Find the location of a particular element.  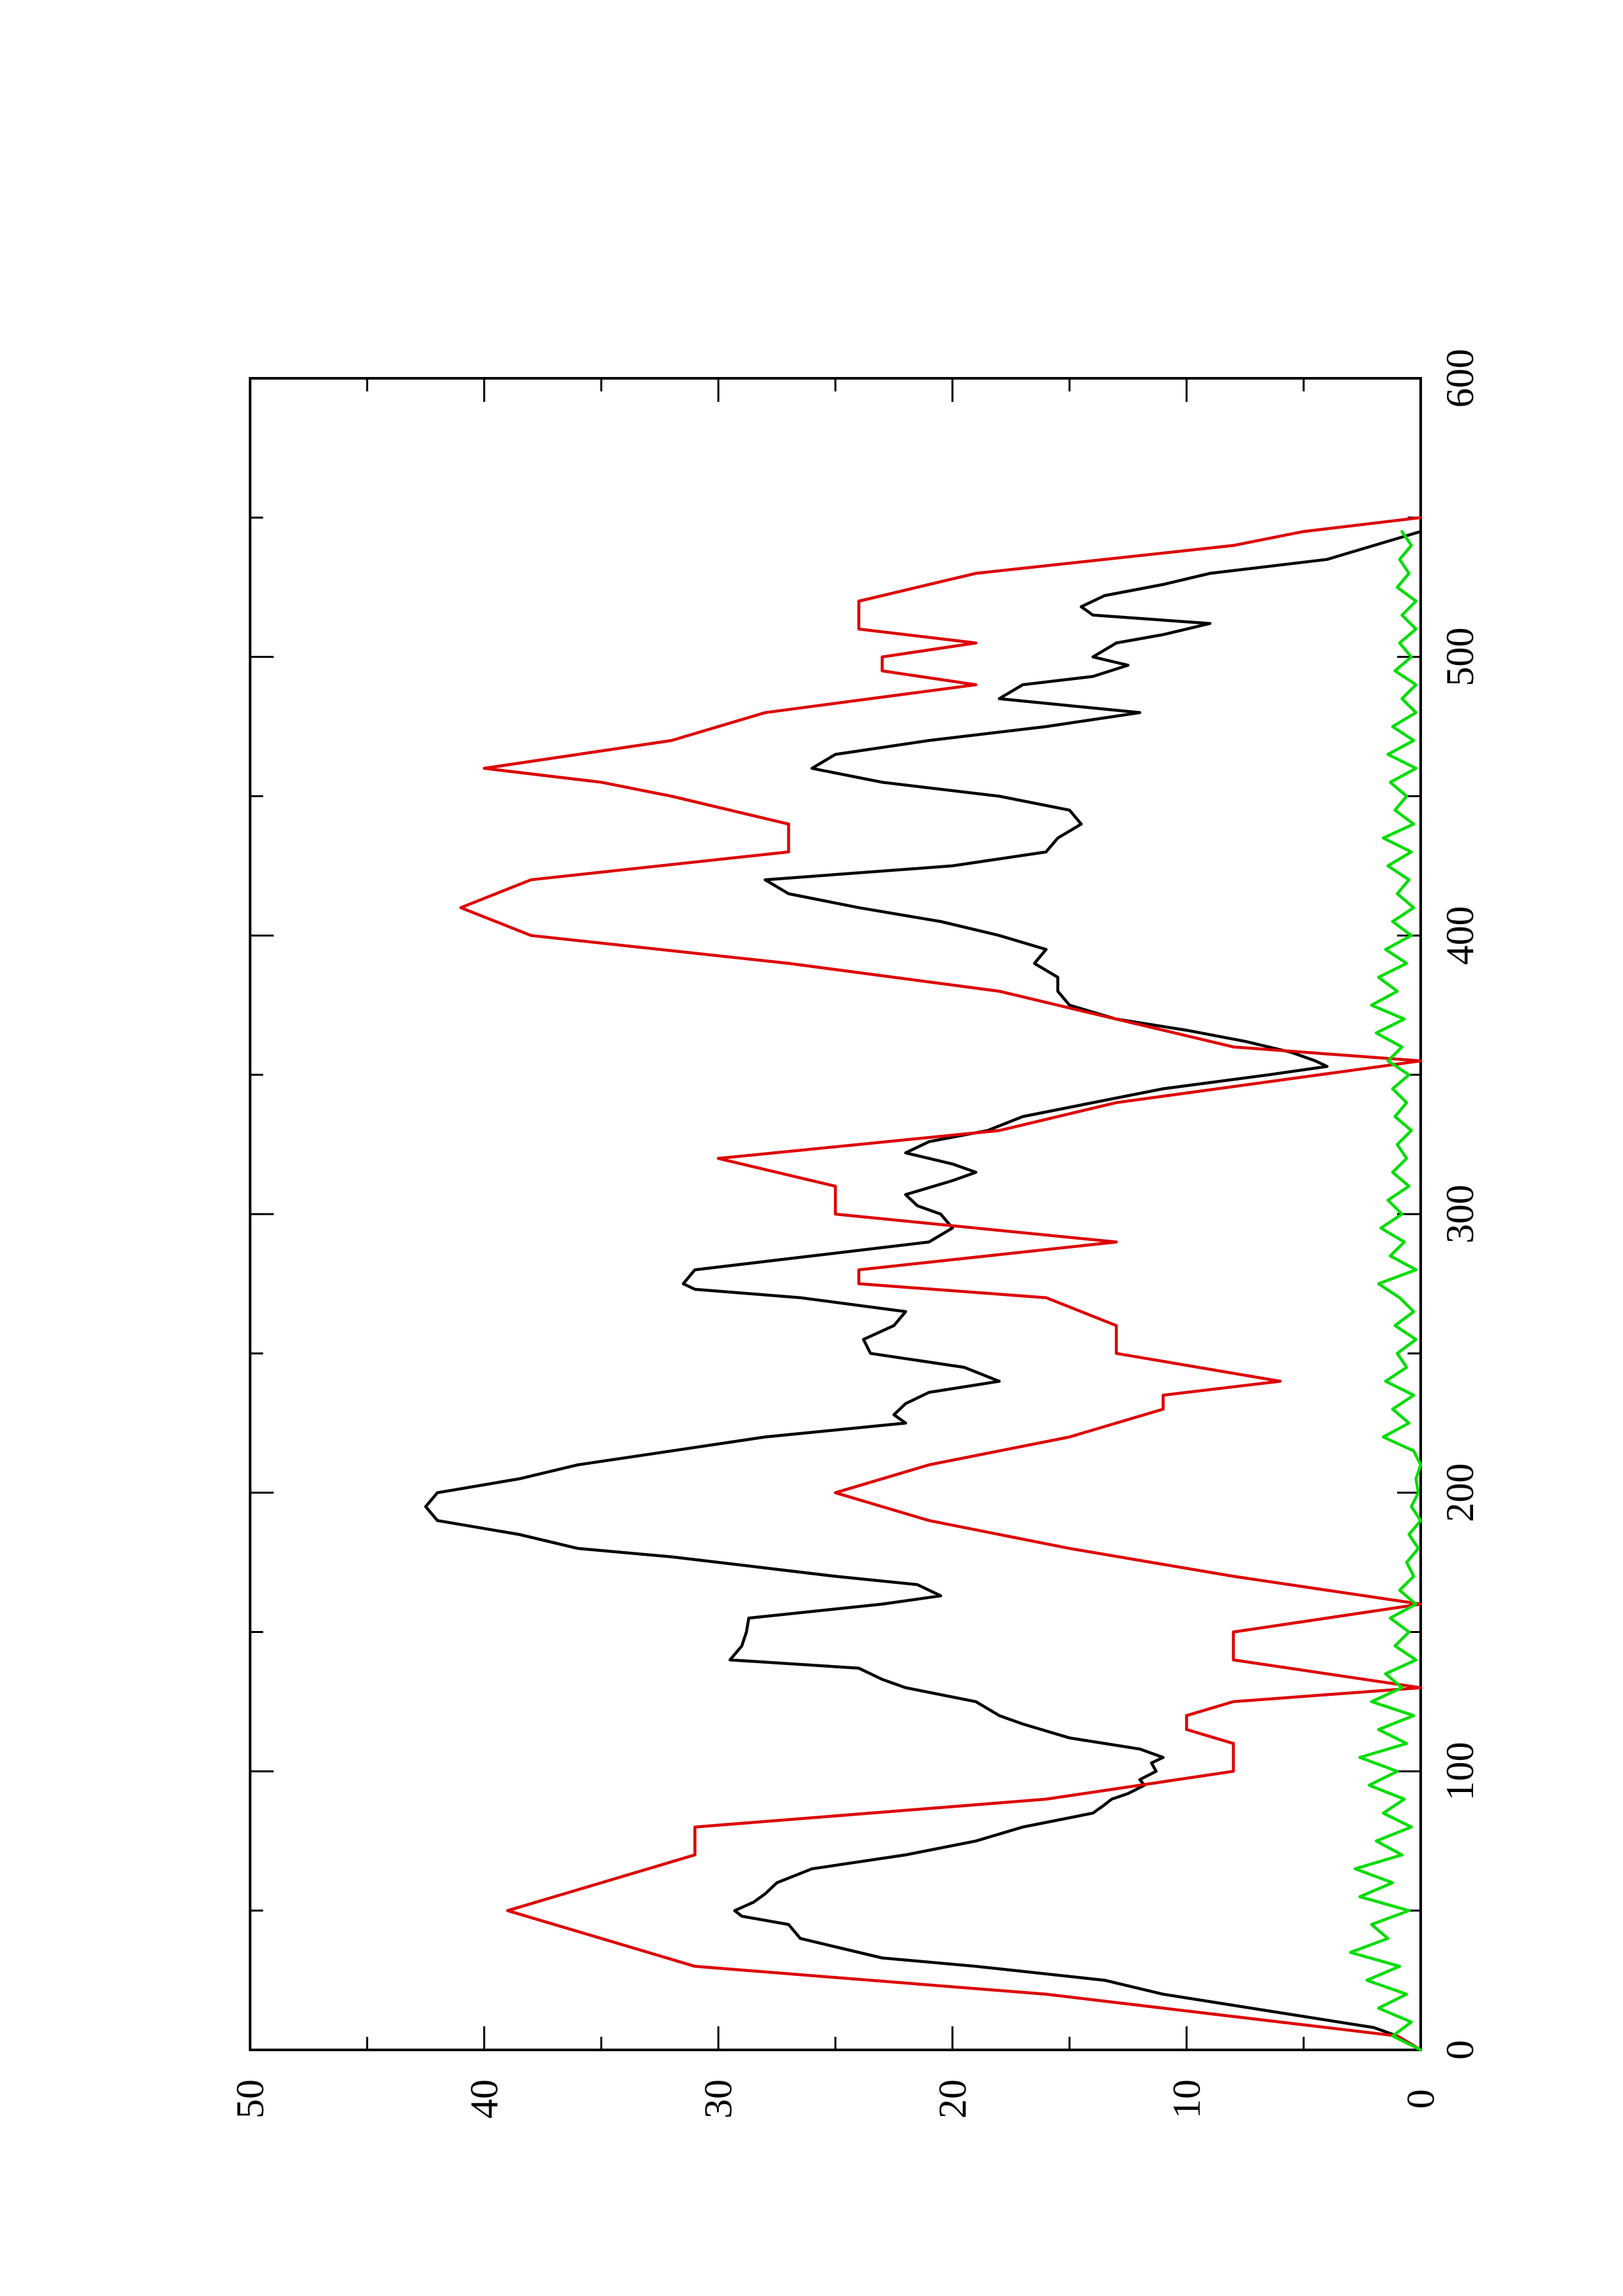

x-tick-label-500: 500 is located at coordinates (1460, 657).